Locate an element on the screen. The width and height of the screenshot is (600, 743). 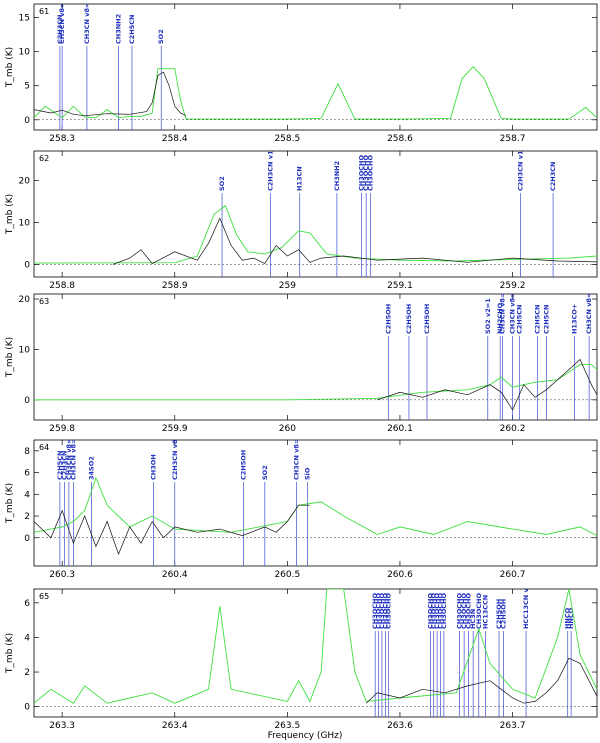
x-tick-label: 260.5 is located at coordinates (287, 575).